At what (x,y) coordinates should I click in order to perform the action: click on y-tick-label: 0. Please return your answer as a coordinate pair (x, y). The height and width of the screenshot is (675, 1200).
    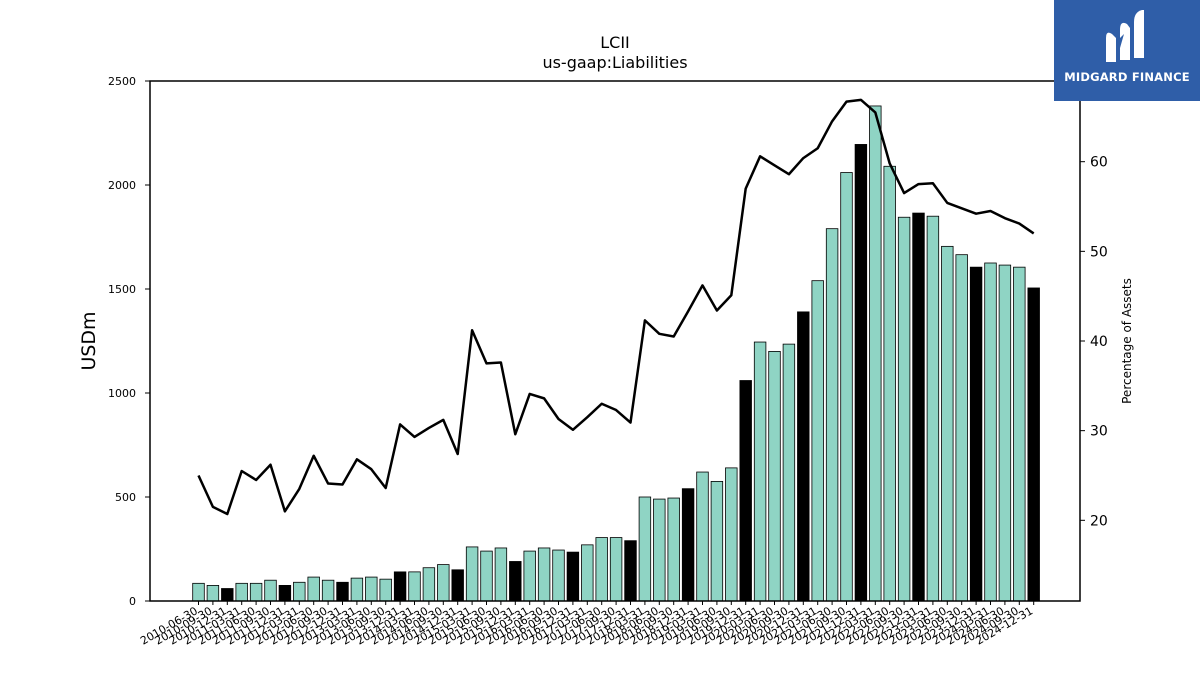
    Looking at the image, I should click on (132, 601).